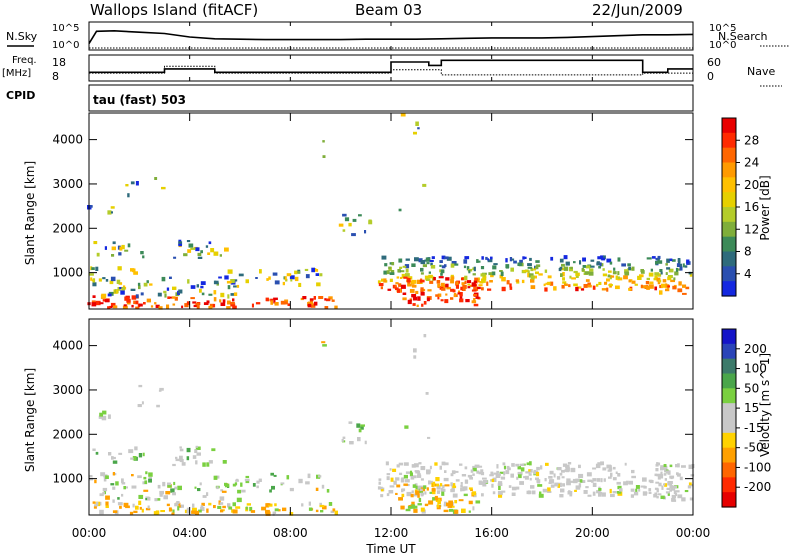 This screenshot has height=554, width=800. Describe the element at coordinates (755, 369) in the screenshot. I see `velocity-colorbar-tick-label: 100` at that location.